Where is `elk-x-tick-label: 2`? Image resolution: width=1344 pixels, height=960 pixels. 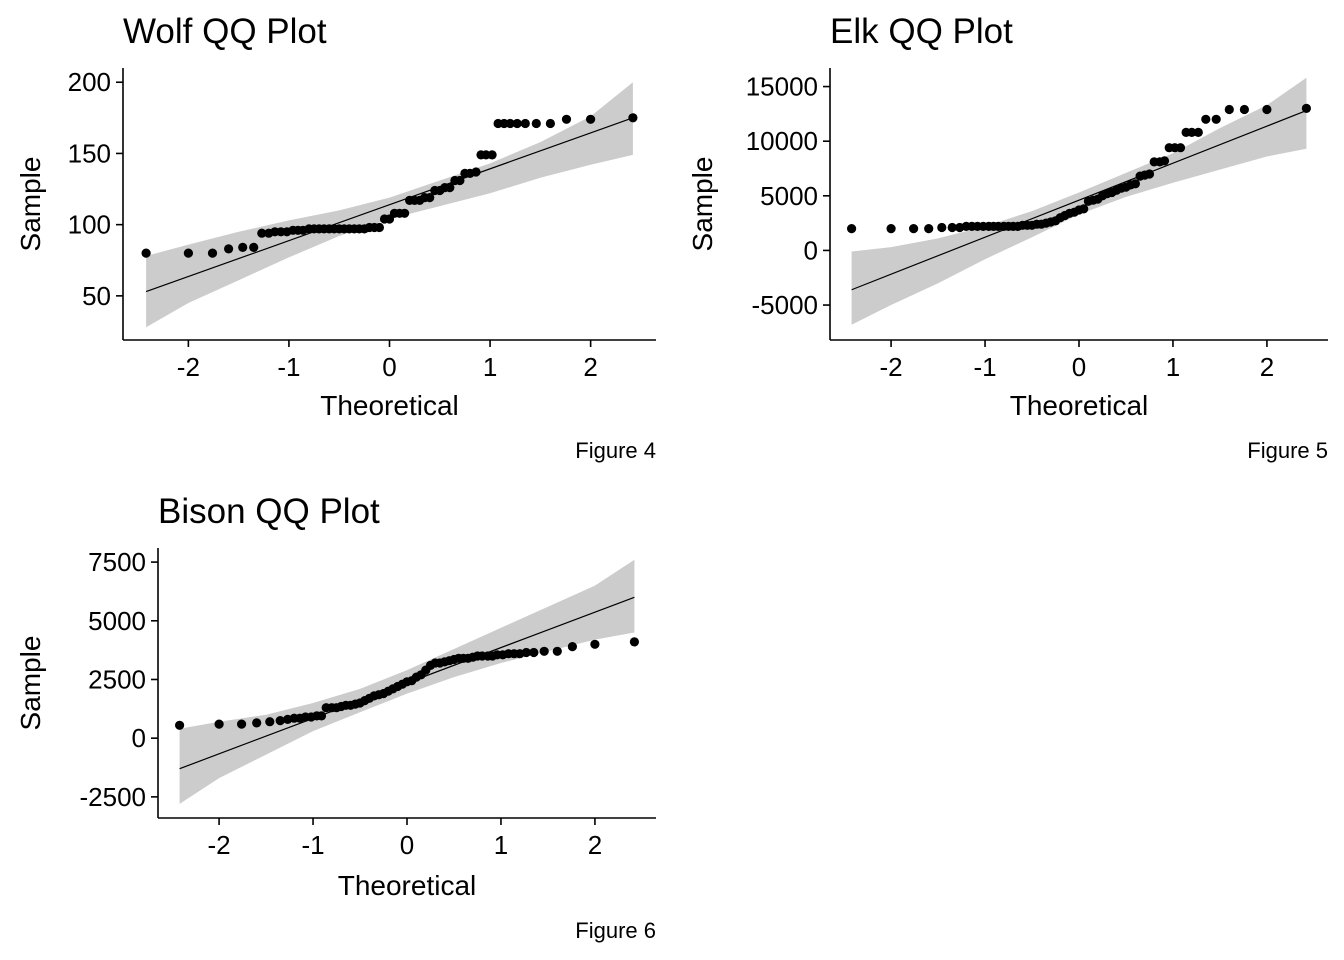
elk-x-tick-label: 2 is located at coordinates (1267, 367).